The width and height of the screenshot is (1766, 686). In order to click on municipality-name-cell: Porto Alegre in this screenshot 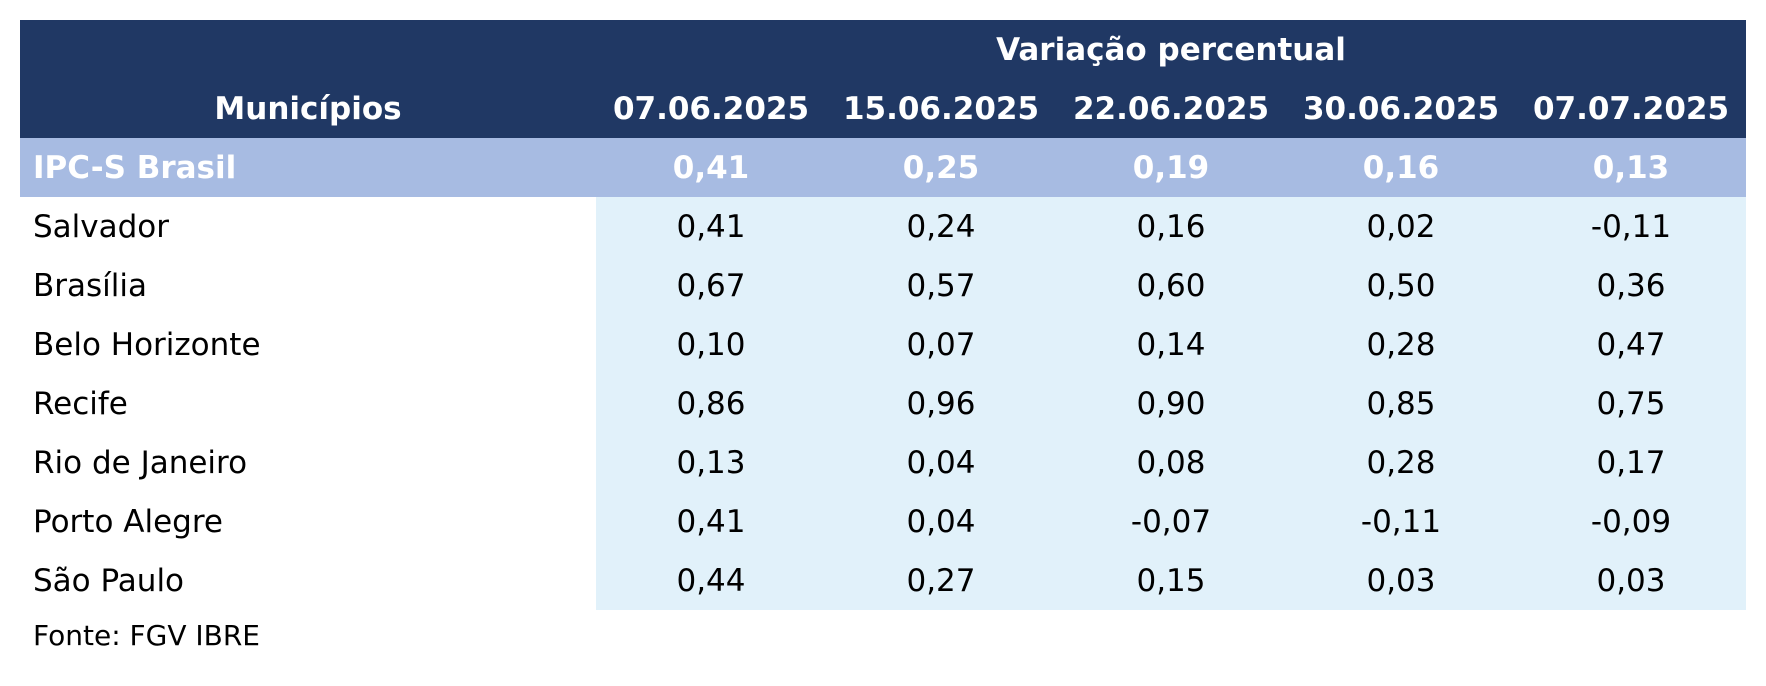, I will do `click(308, 521)`.